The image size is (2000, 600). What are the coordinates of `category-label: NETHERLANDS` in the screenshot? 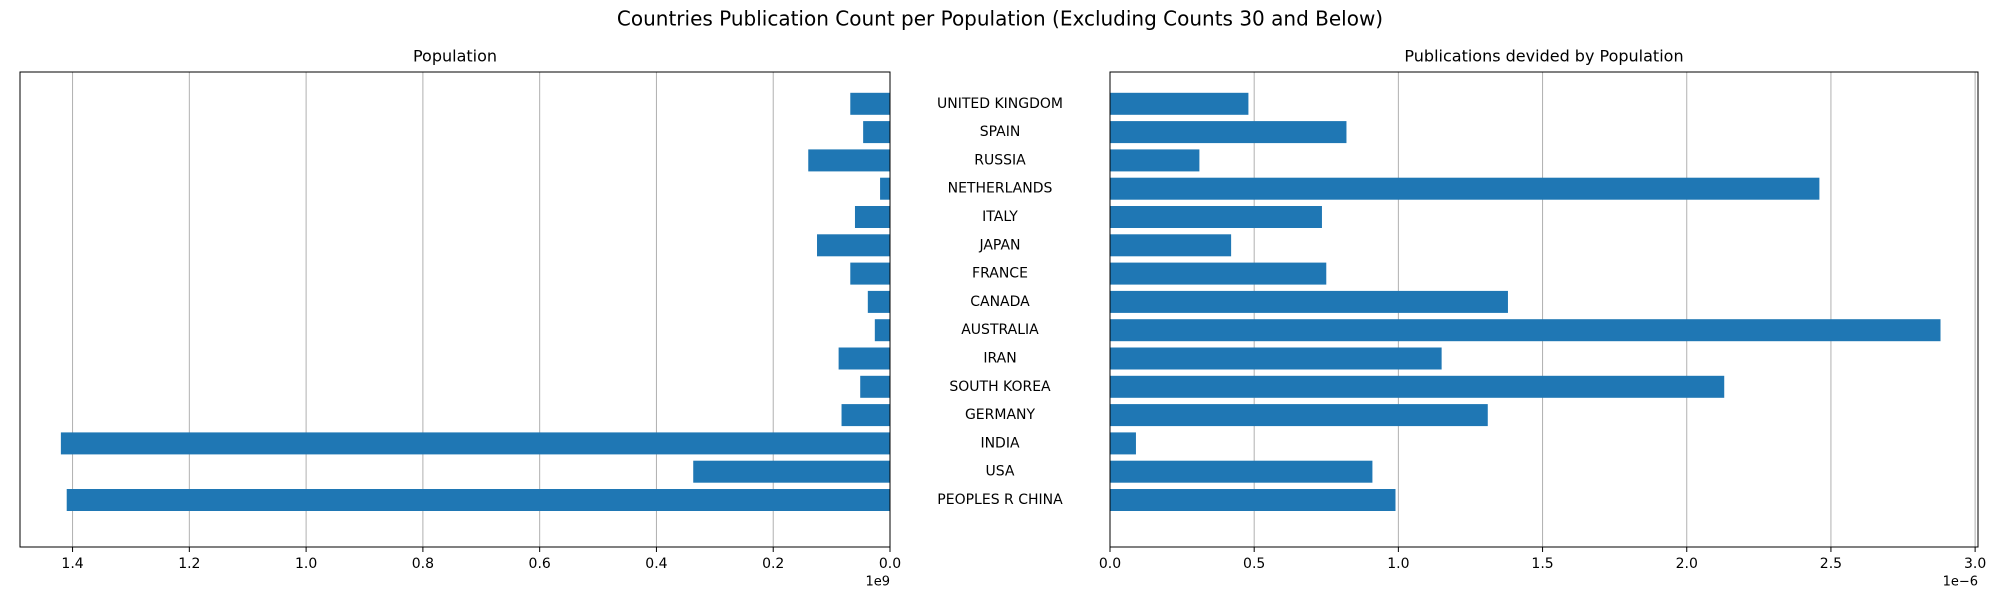 It's located at (1000, 189).